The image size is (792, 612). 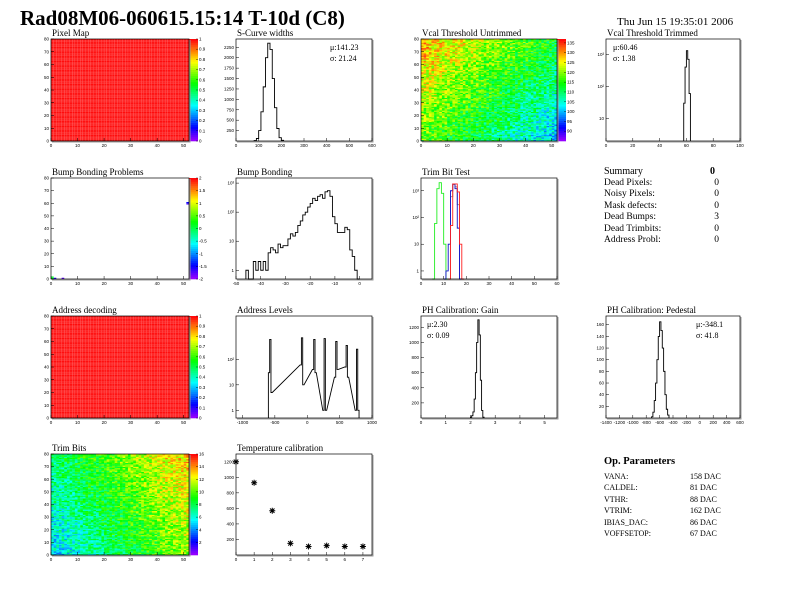 I want to click on y-tick-label: 50, so click(x=47, y=77).